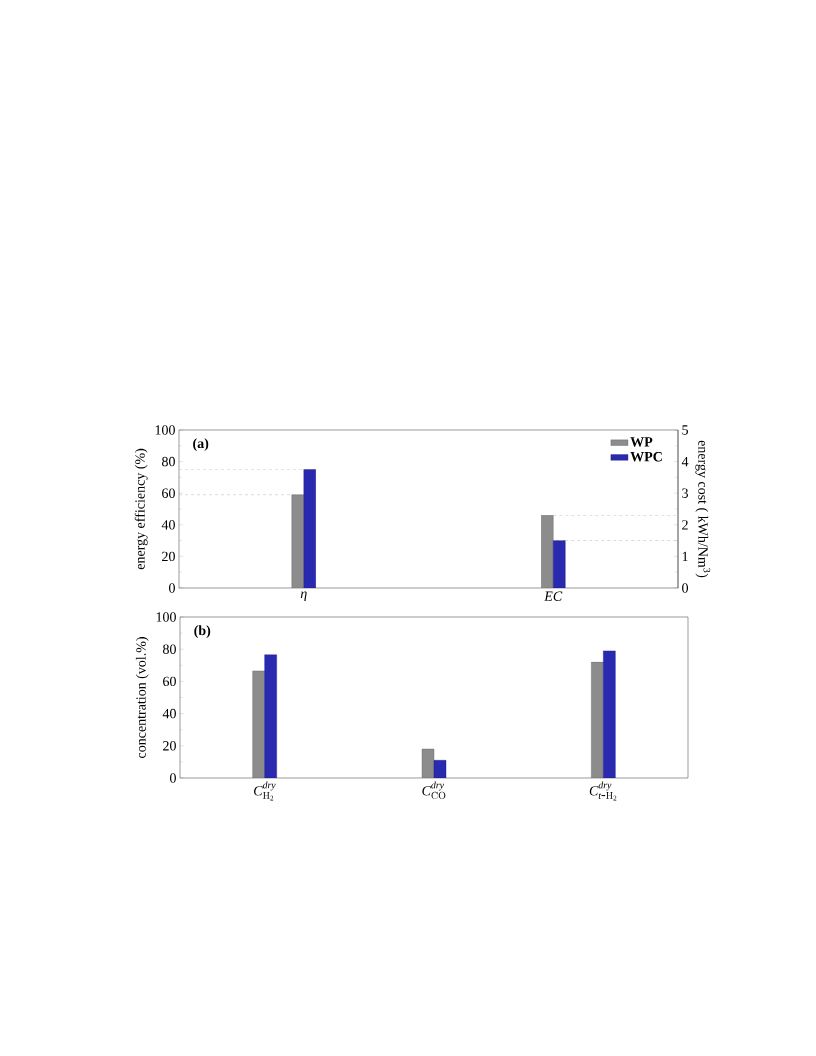 The image size is (816, 1056). I want to click on x-tick-label: $C^{dry}_{t\mbox{-}\mathrm{H}_2}$, so click(603, 791).